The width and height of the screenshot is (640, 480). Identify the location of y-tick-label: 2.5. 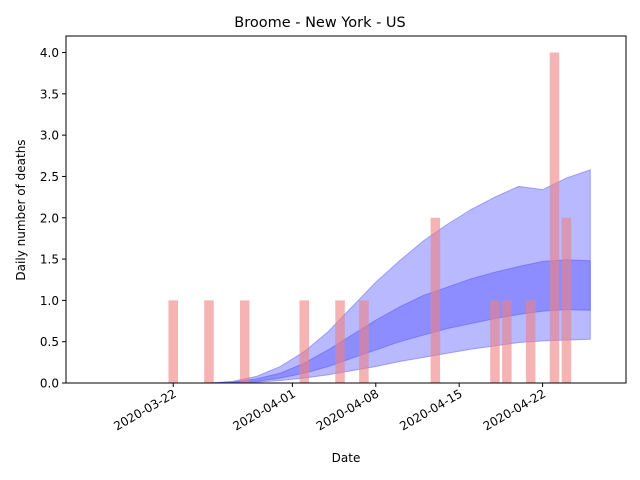
(49, 177).